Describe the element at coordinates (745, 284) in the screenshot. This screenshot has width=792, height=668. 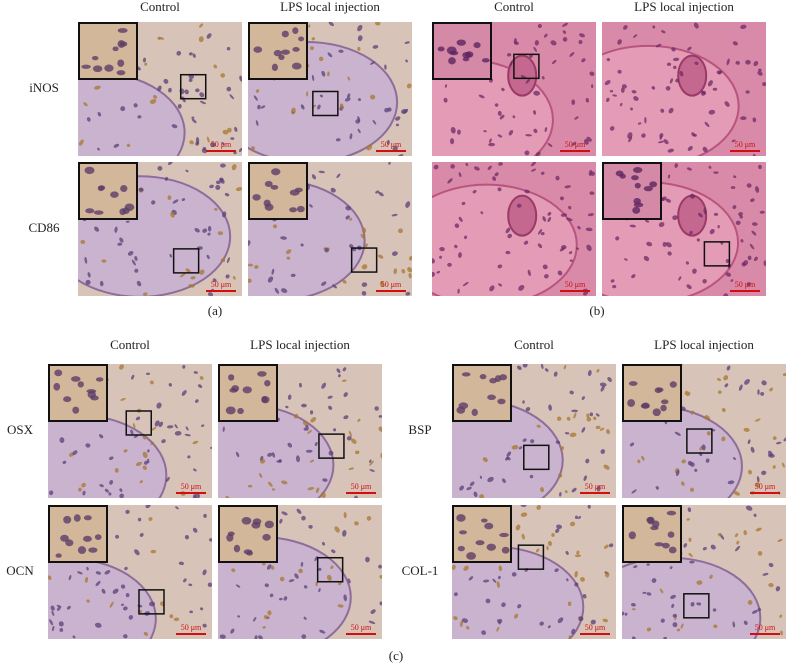
I see `scale-label: 50 μm` at that location.